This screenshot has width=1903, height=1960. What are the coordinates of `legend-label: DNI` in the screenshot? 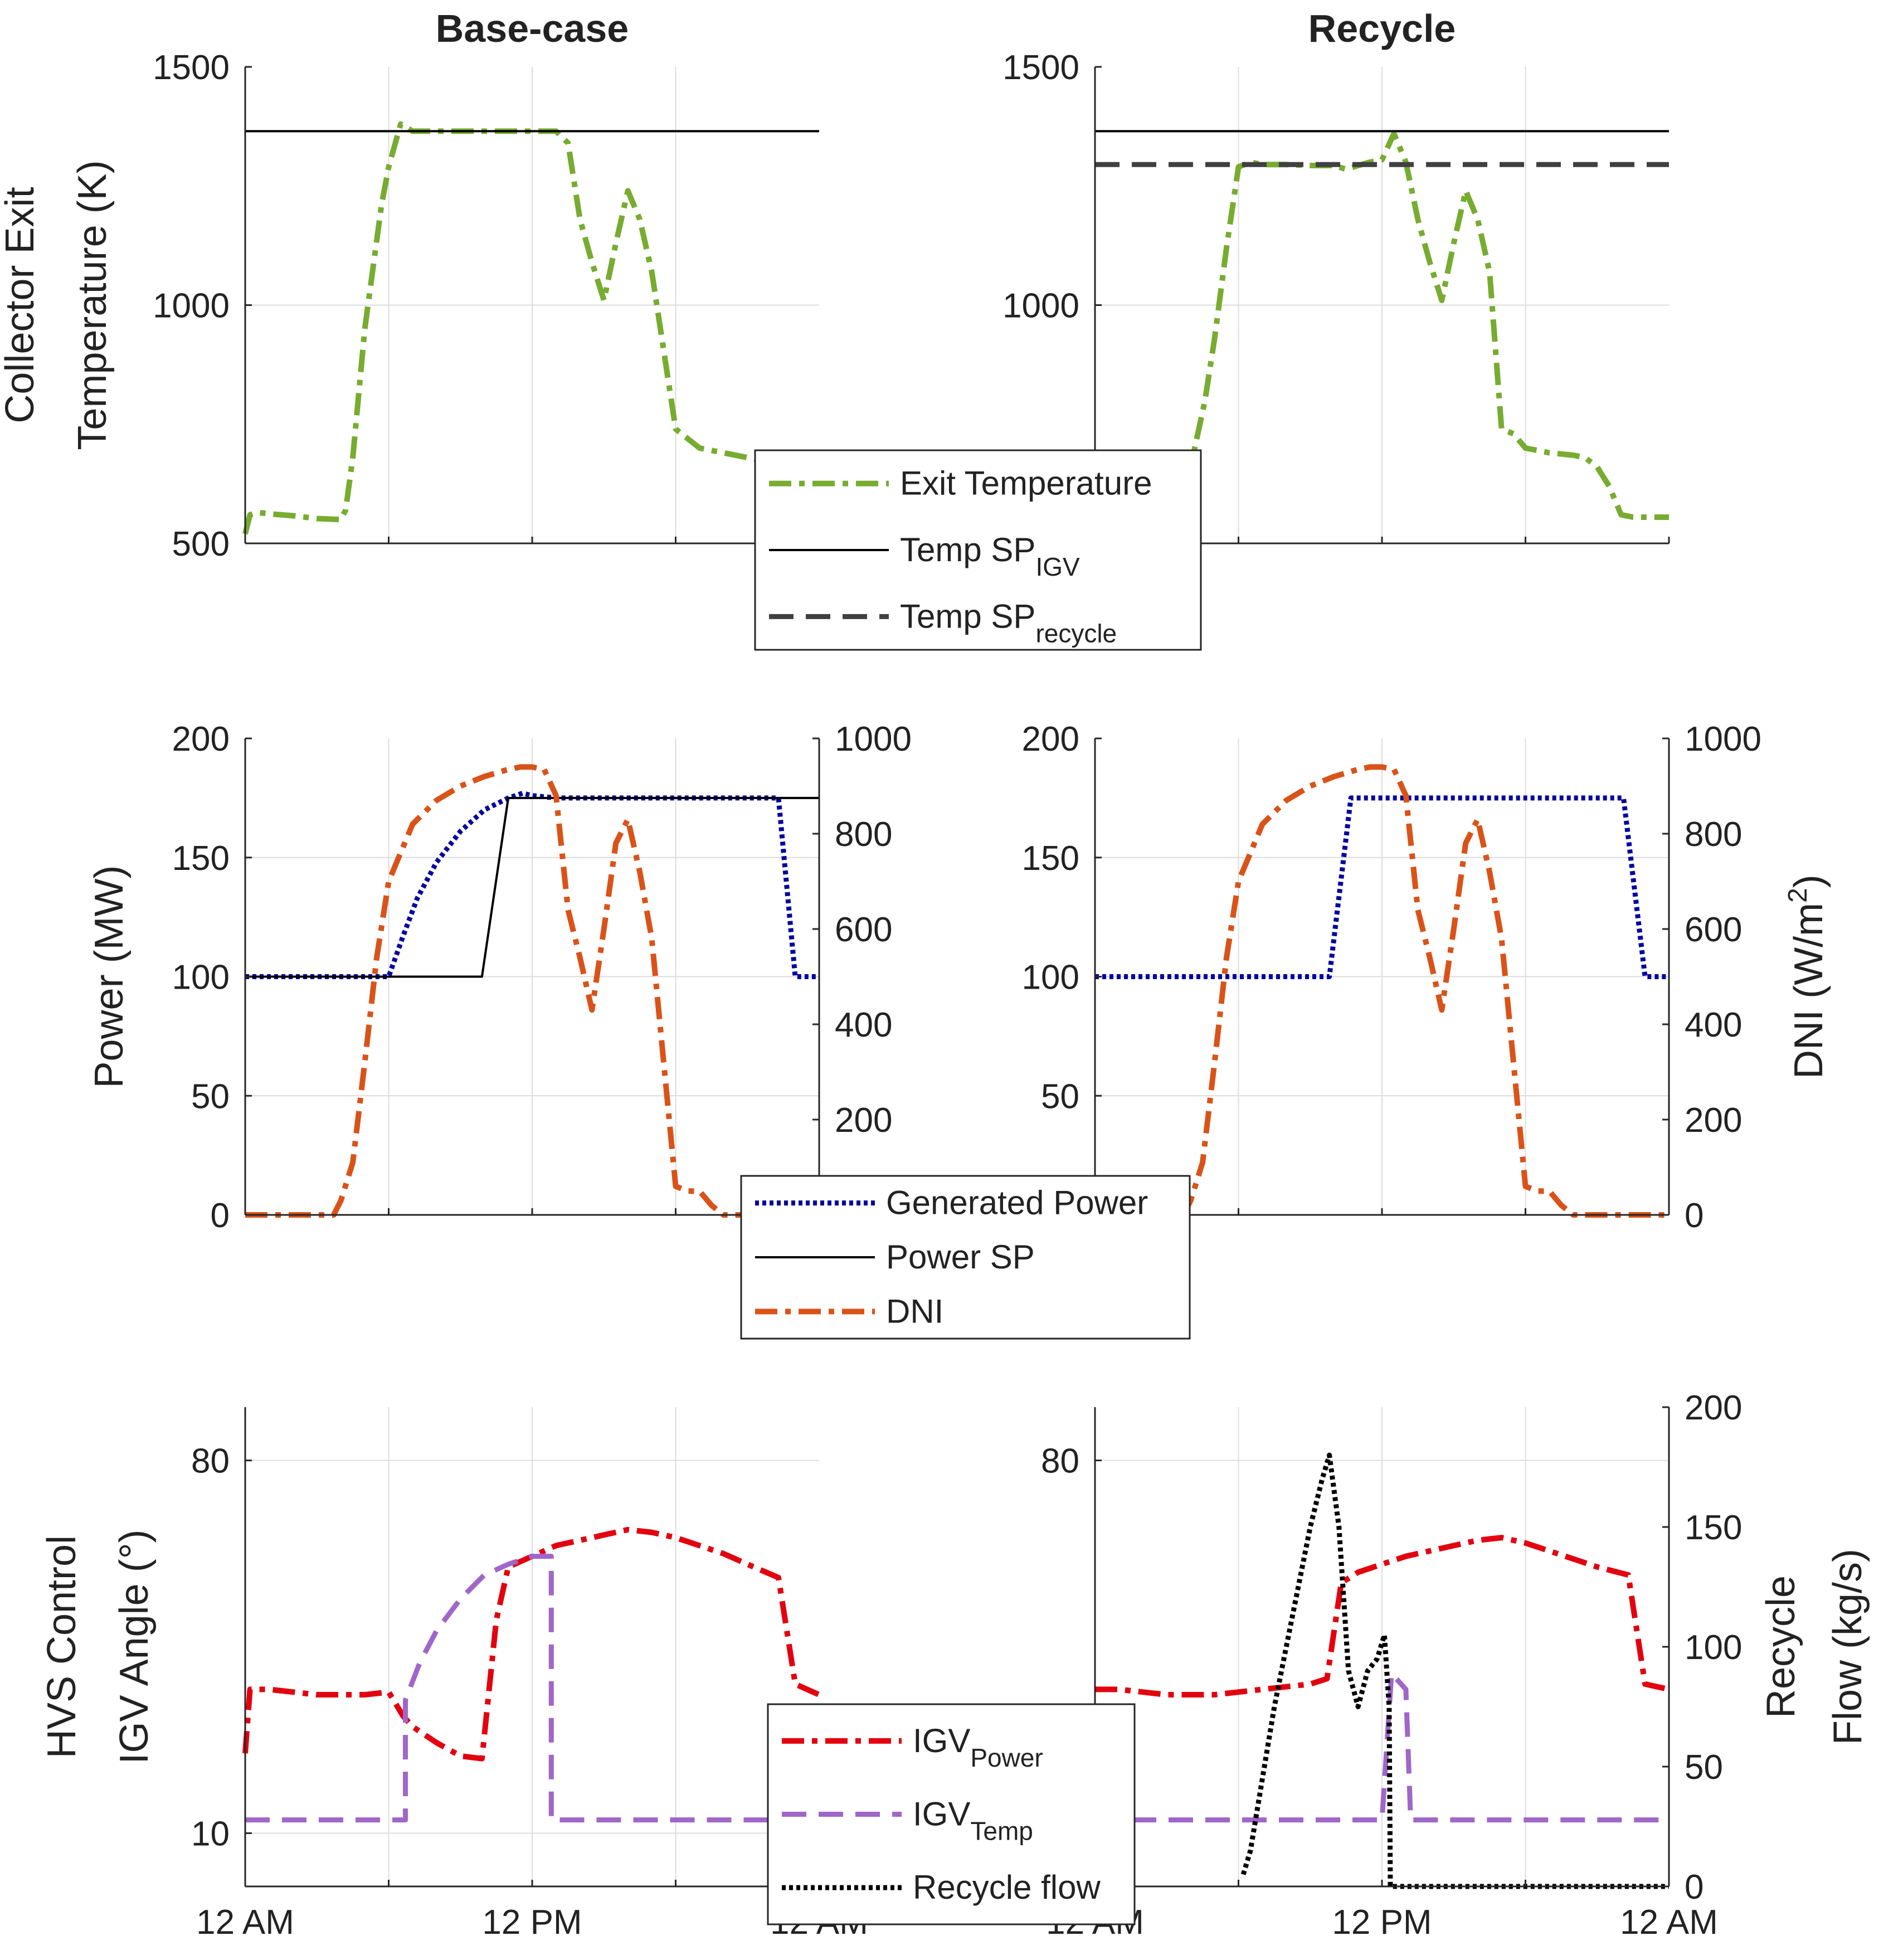 It's located at (914, 1311).